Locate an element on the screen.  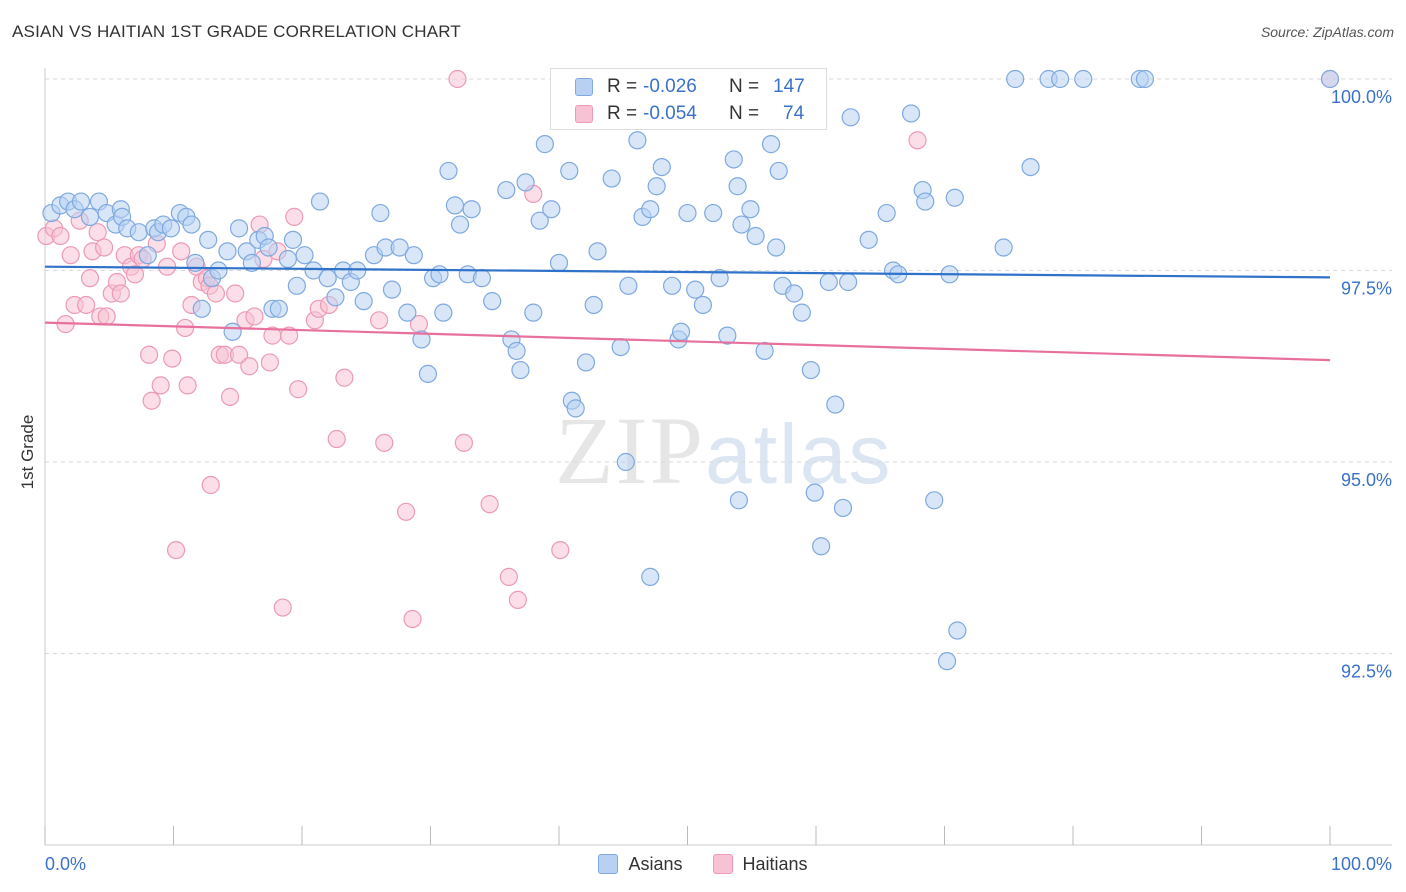
series-legend: Asians Haitians is located at coordinates (703, 864).